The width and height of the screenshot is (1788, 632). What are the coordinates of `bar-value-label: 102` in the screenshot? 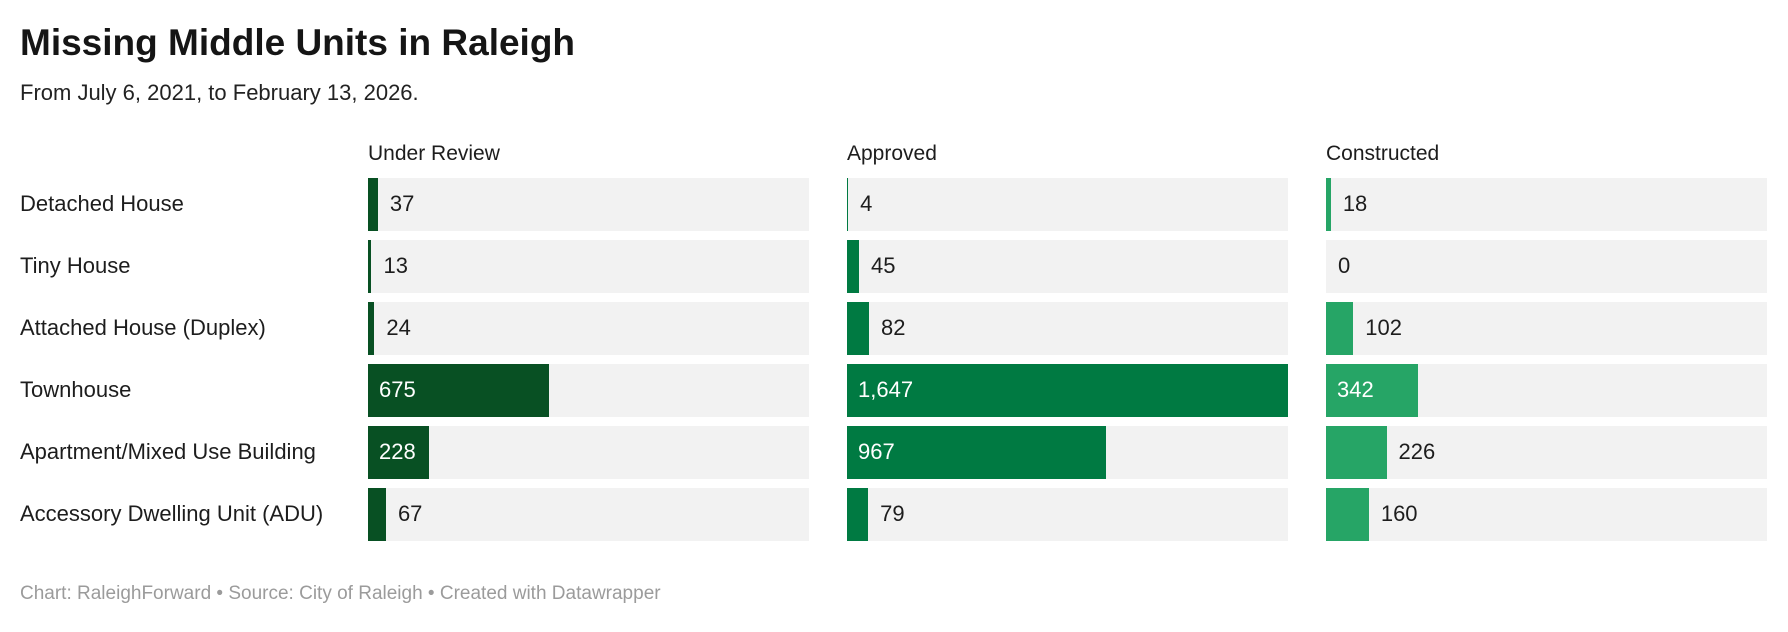 It's located at (1384, 328).